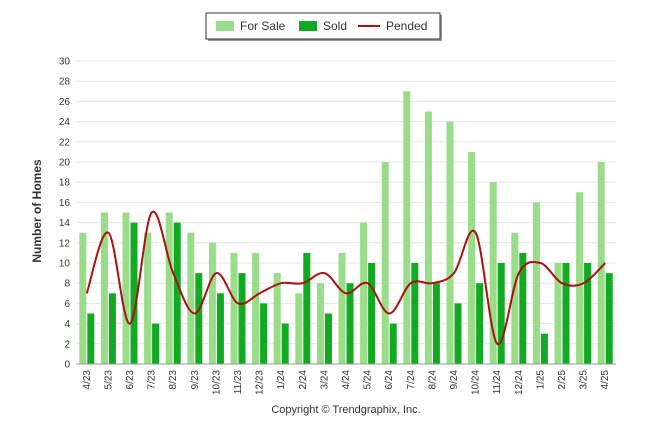  I want to click on legend-item-sold-swatch, so click(308, 26).